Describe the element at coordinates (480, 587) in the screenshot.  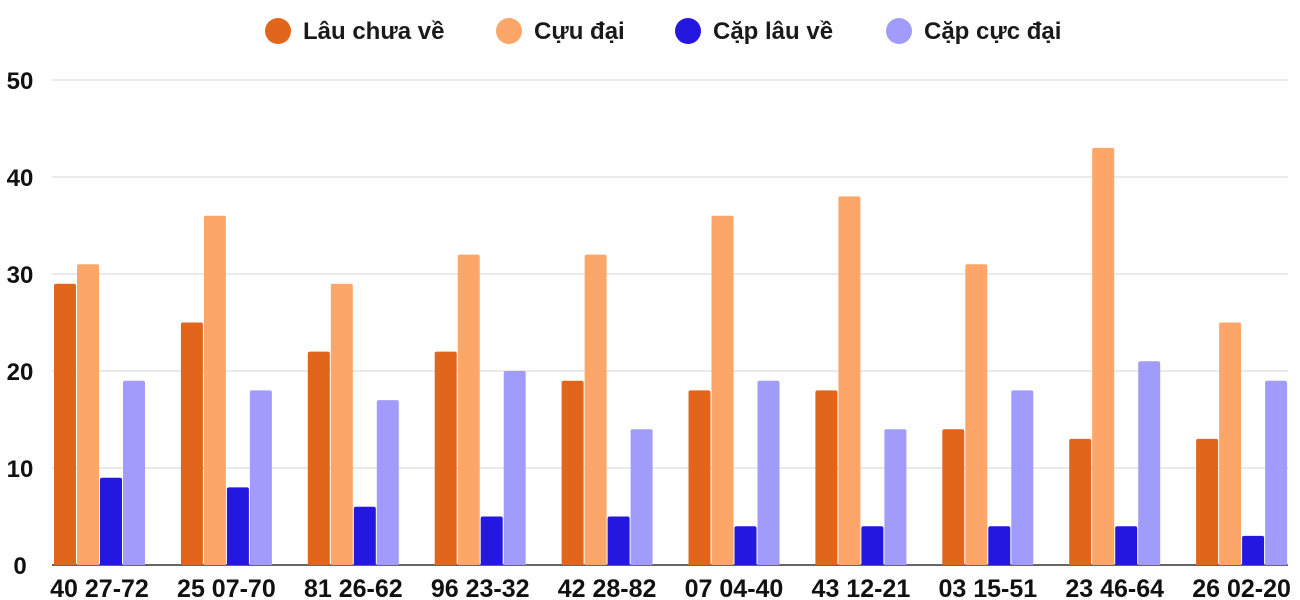
I see `x-tick-label-4: 96 23-32` at that location.